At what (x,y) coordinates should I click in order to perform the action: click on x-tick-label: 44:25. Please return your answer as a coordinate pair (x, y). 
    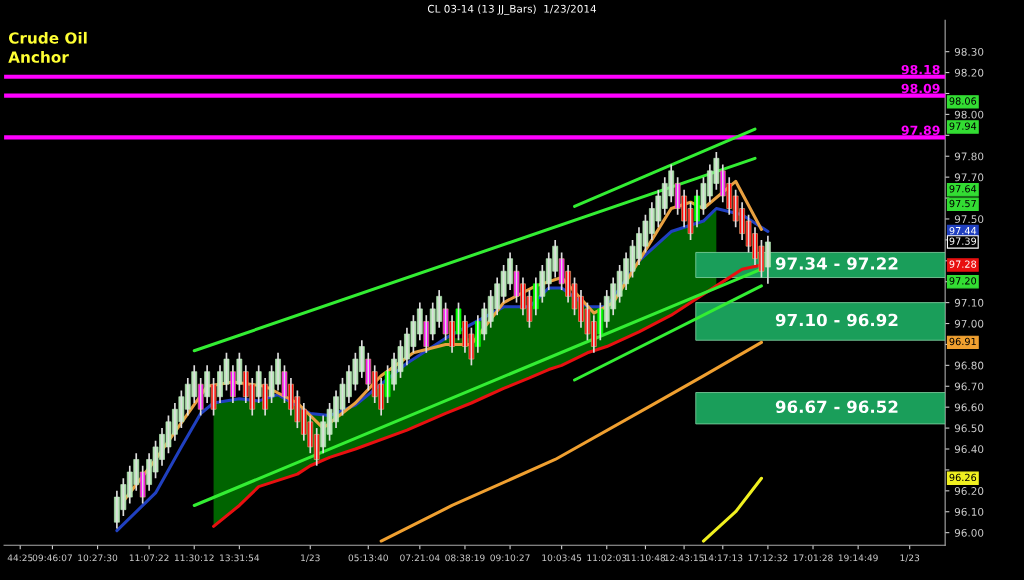
    Looking at the image, I should click on (20, 558).